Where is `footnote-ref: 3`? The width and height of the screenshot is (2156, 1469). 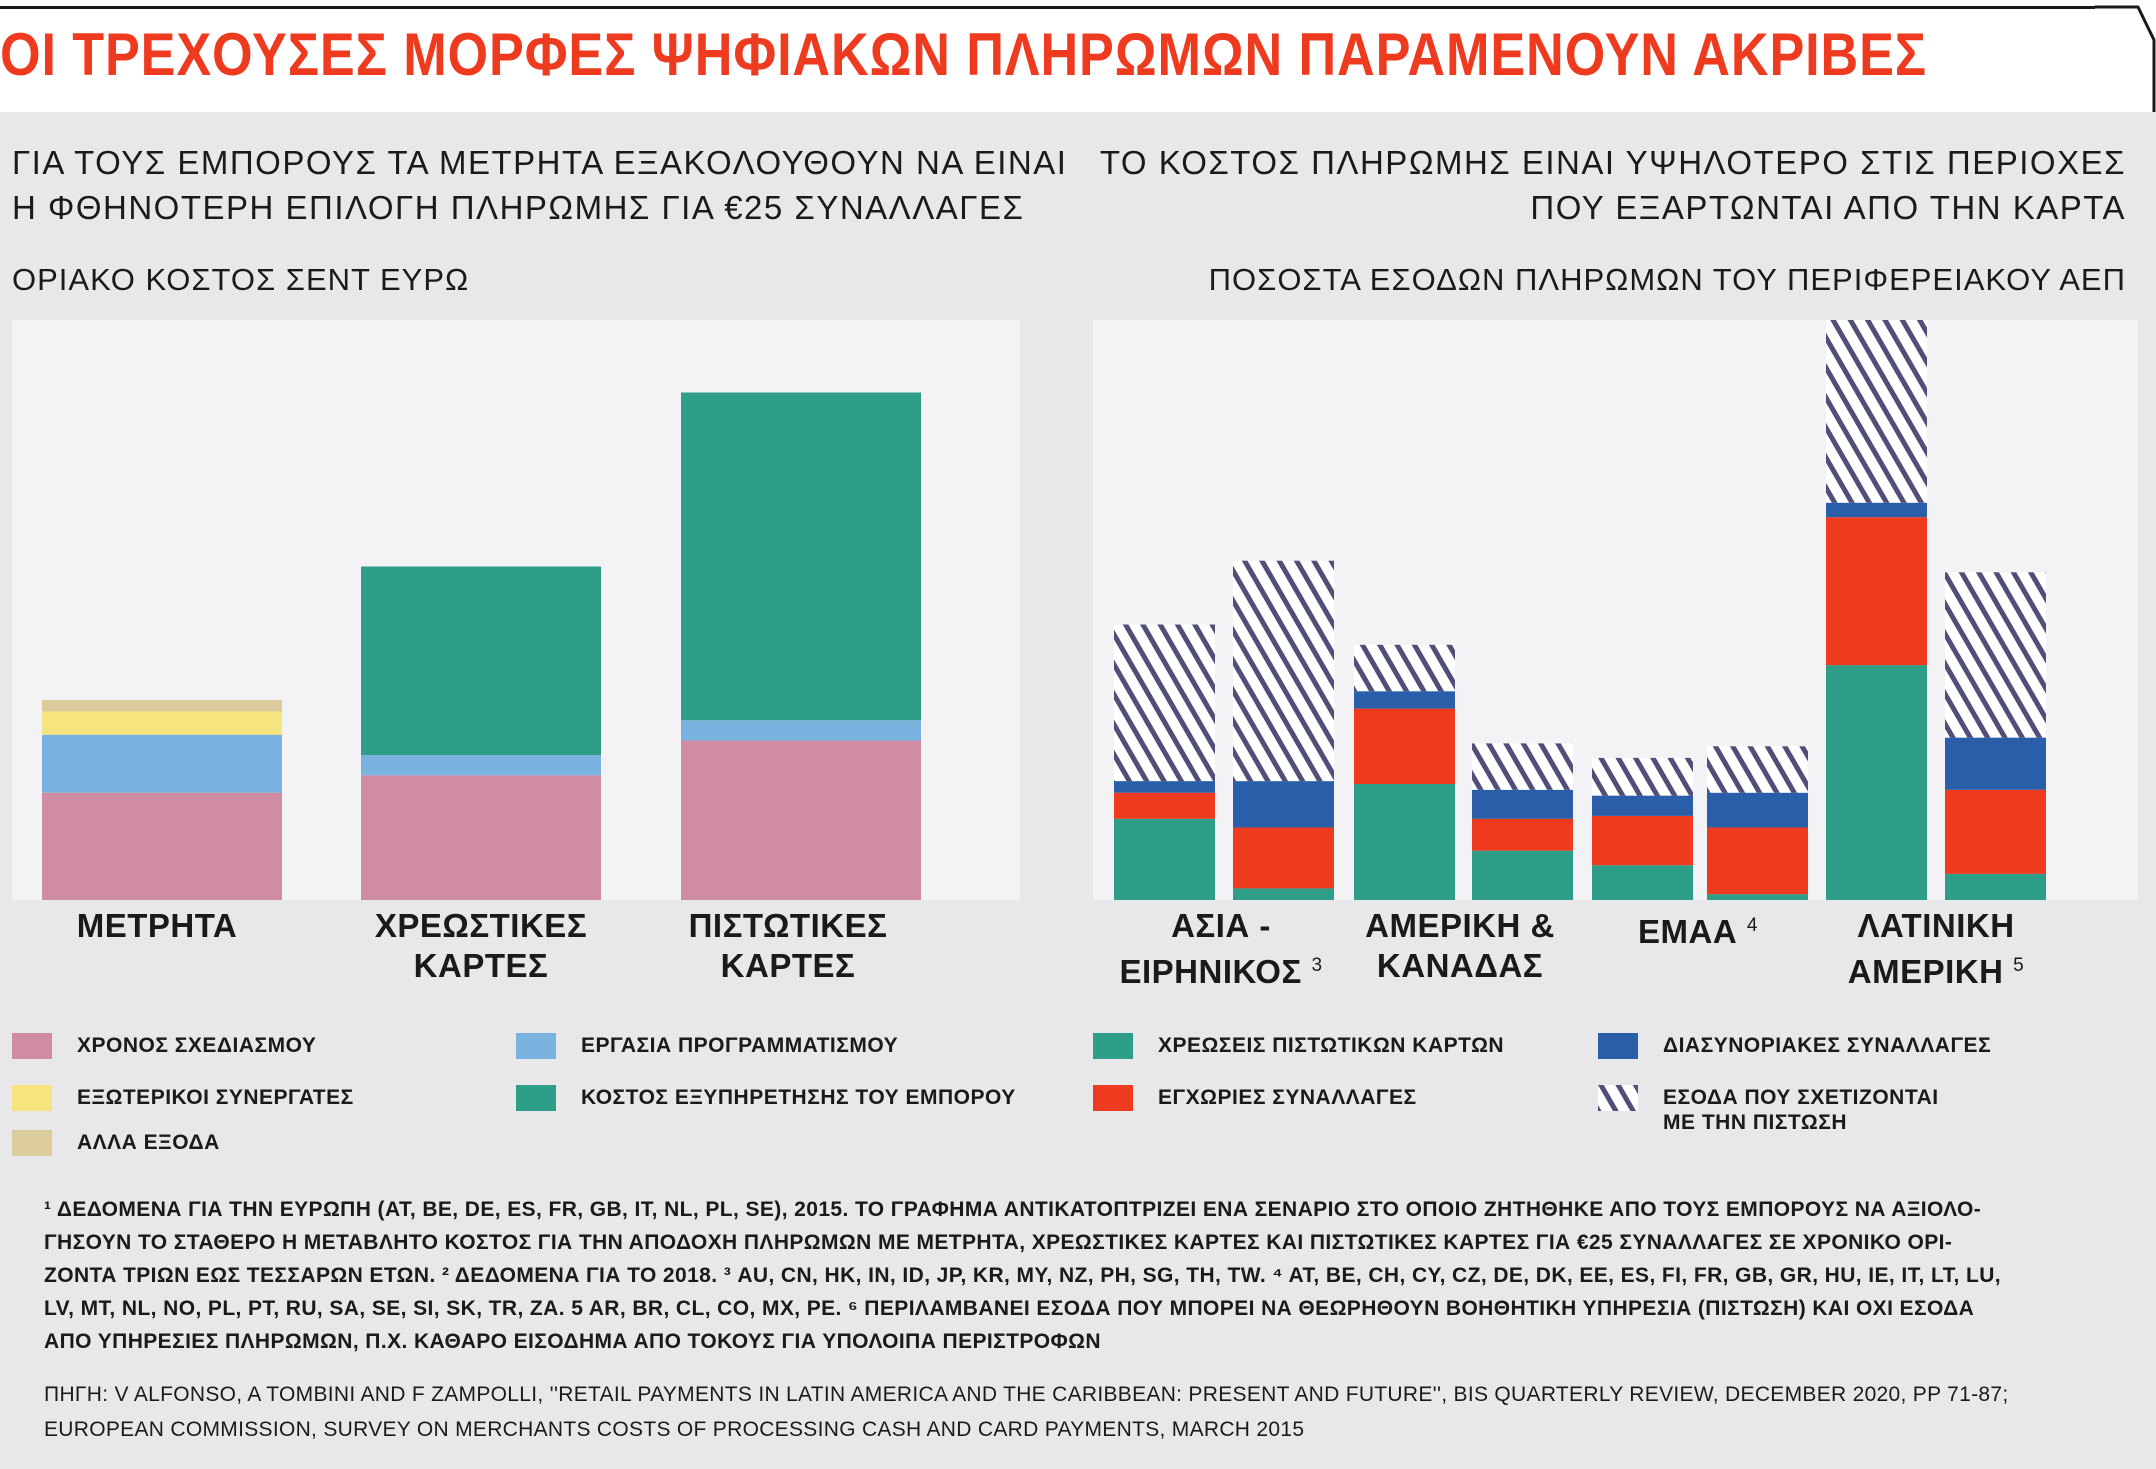
footnote-ref: 3 is located at coordinates (1317, 965).